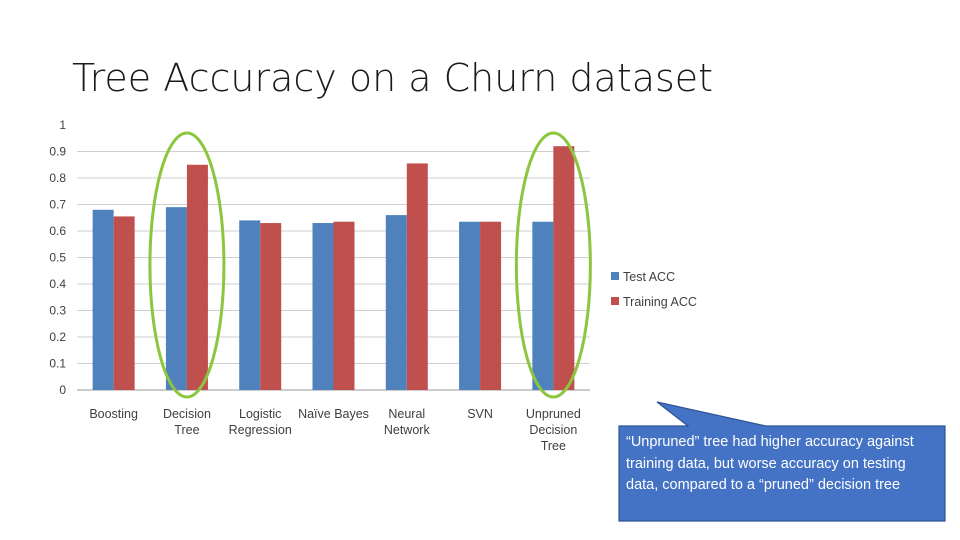 This screenshot has height=540, width=960. I want to click on x-category-label: Naïve Bayes, so click(333, 414).